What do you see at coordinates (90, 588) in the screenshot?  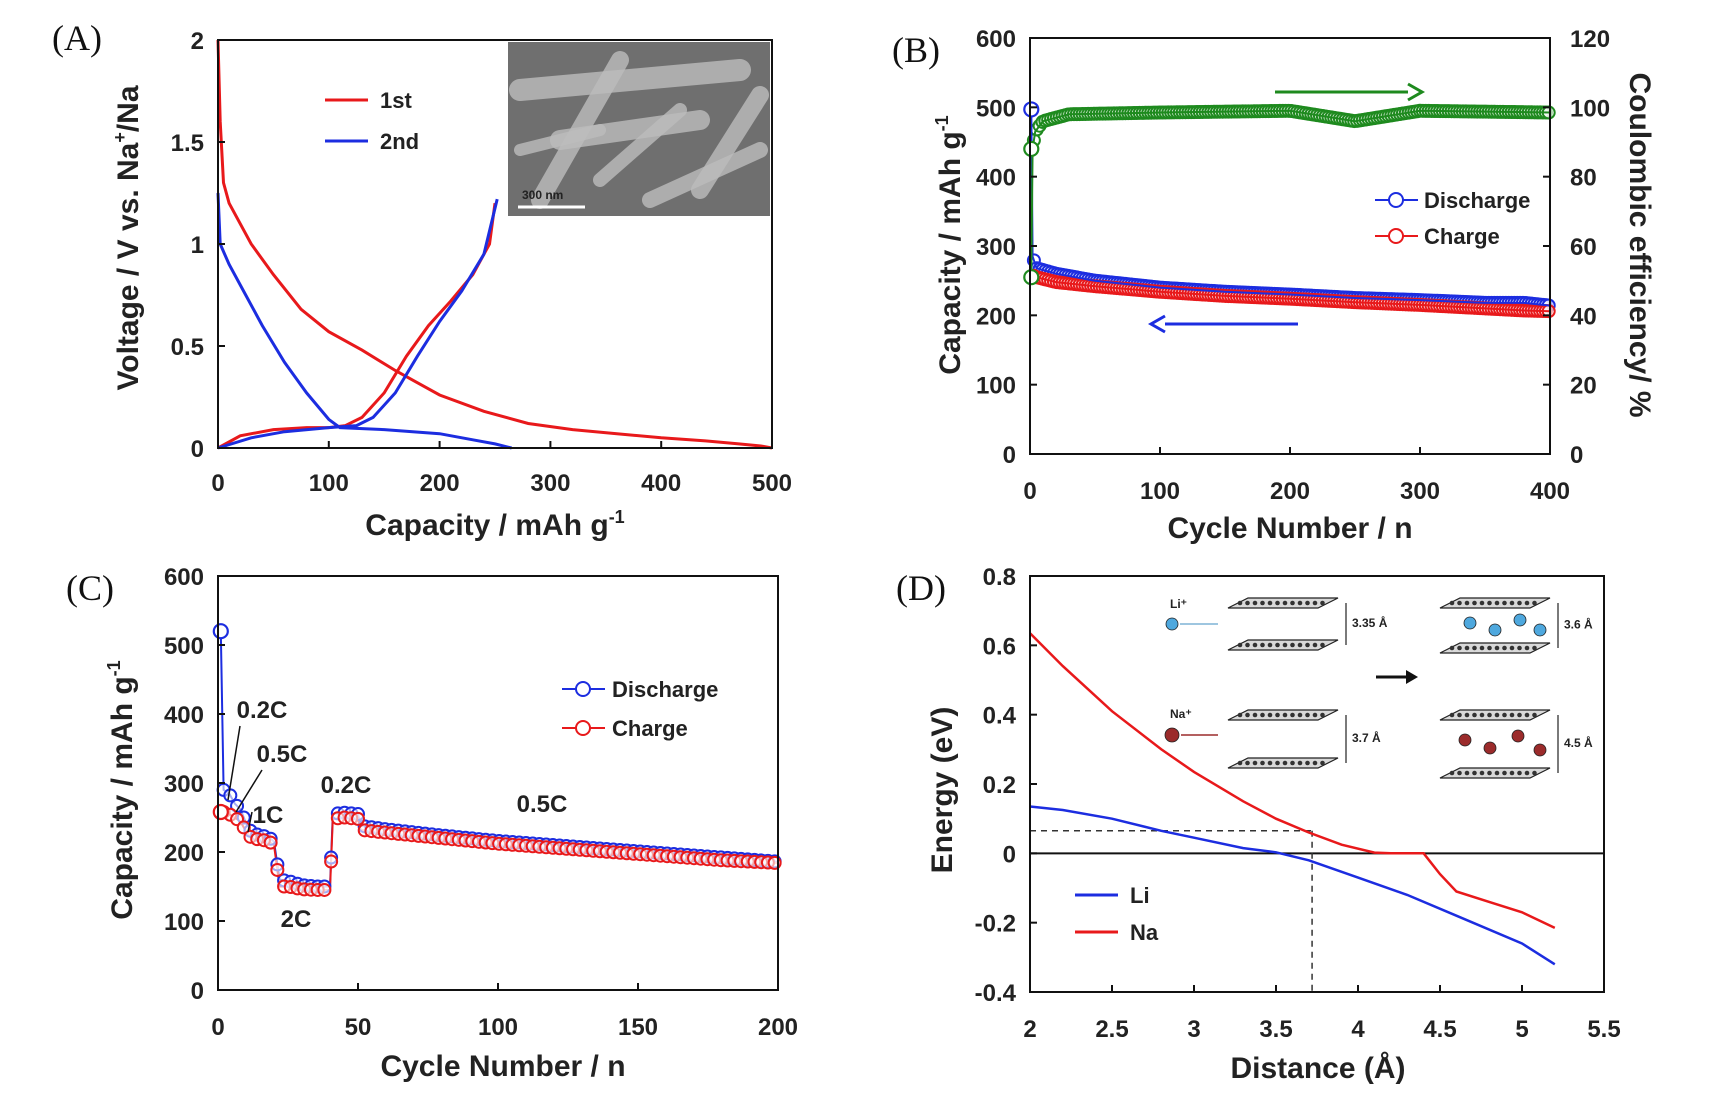 I see `panel-label-c: (C)` at bounding box center [90, 588].